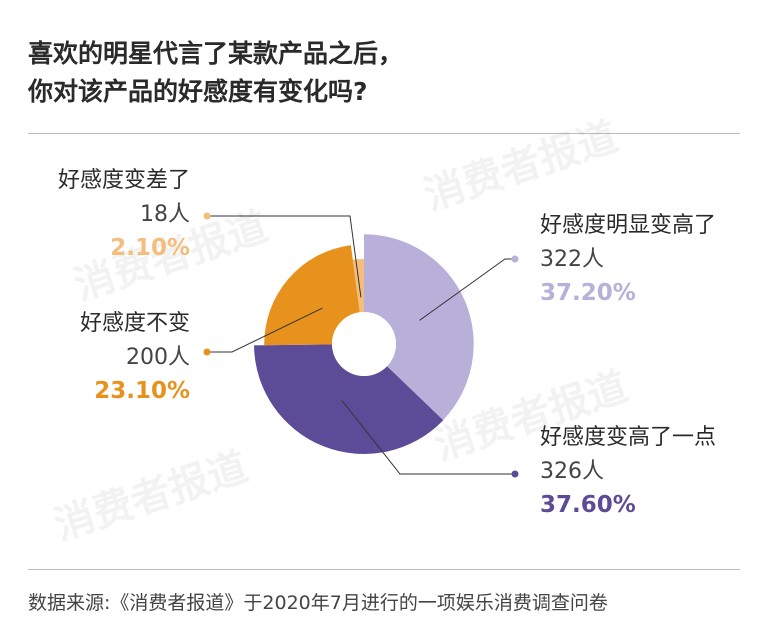 Image resolution: width=771 pixels, height=639 pixels. I want to click on slice-count-1: 326人, so click(572, 471).